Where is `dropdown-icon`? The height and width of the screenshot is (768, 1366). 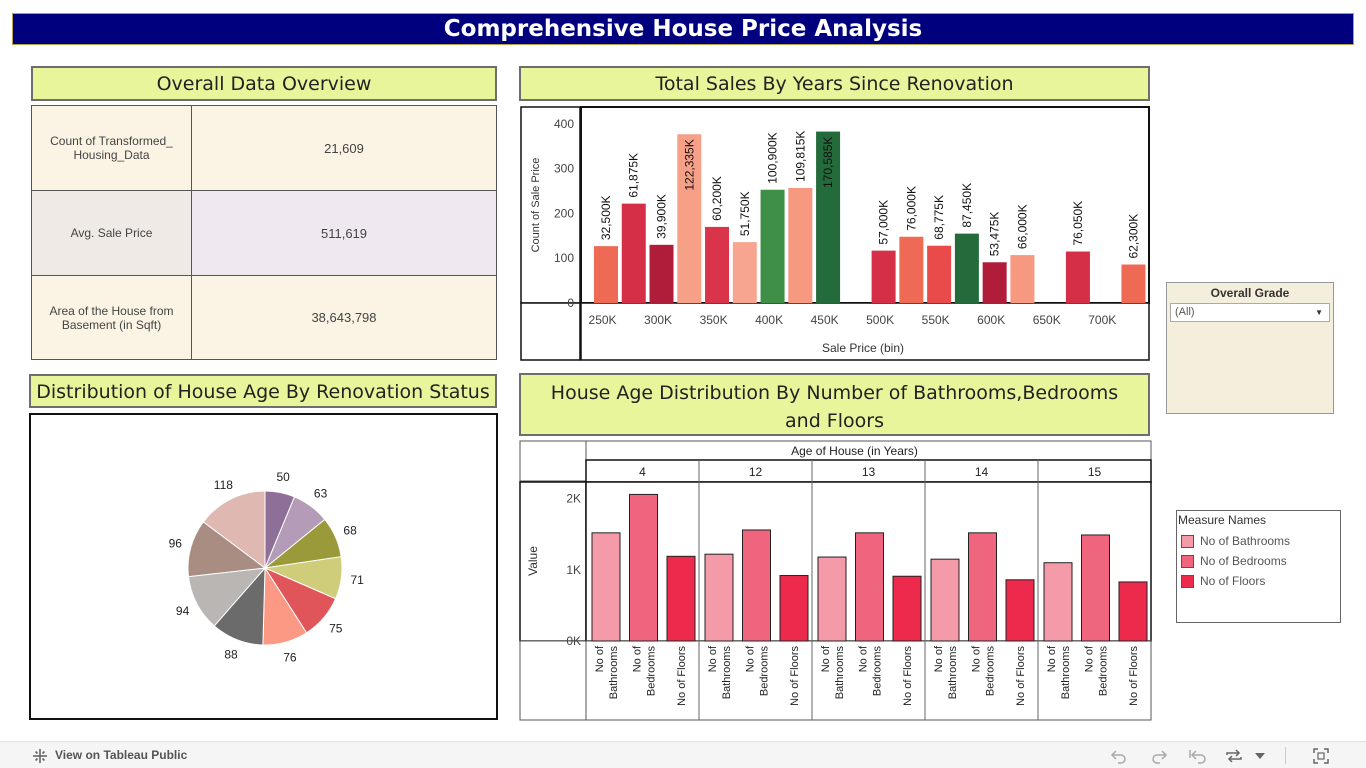
dropdown-icon is located at coordinates (1260, 756).